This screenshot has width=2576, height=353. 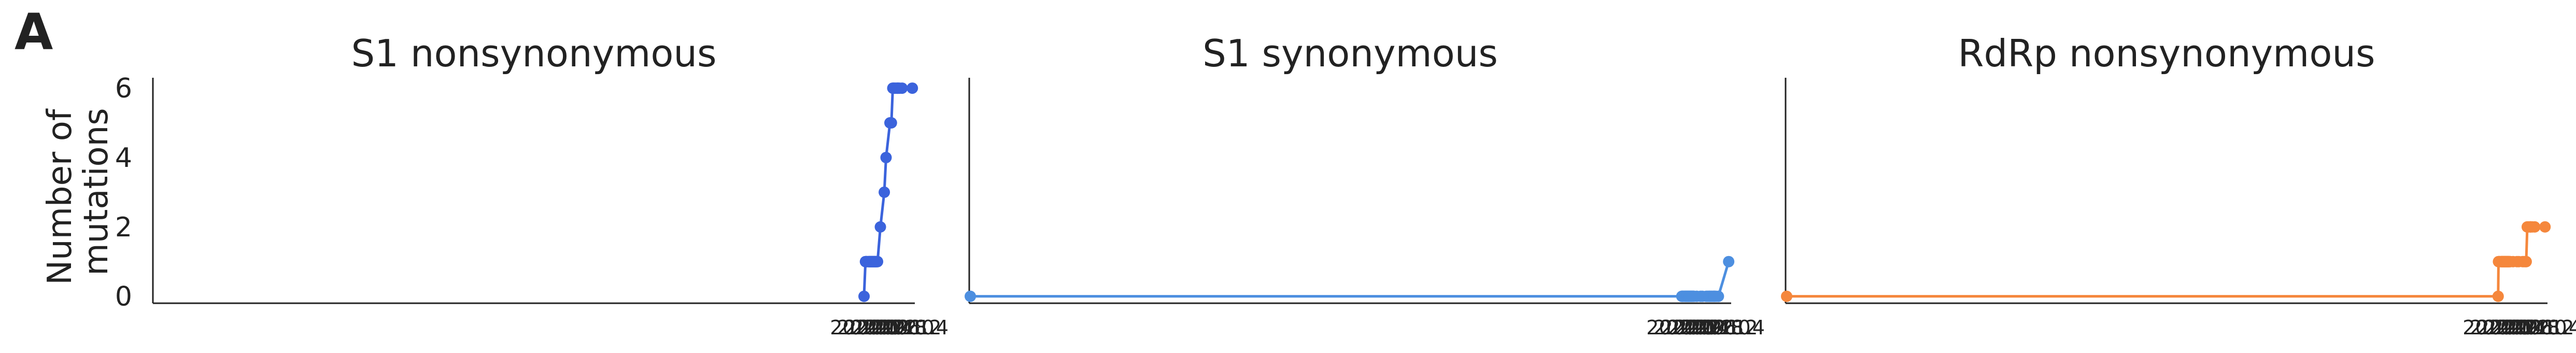 What do you see at coordinates (60, 196) in the screenshot?
I see `y-axis-label-line-1: Number of` at bounding box center [60, 196].